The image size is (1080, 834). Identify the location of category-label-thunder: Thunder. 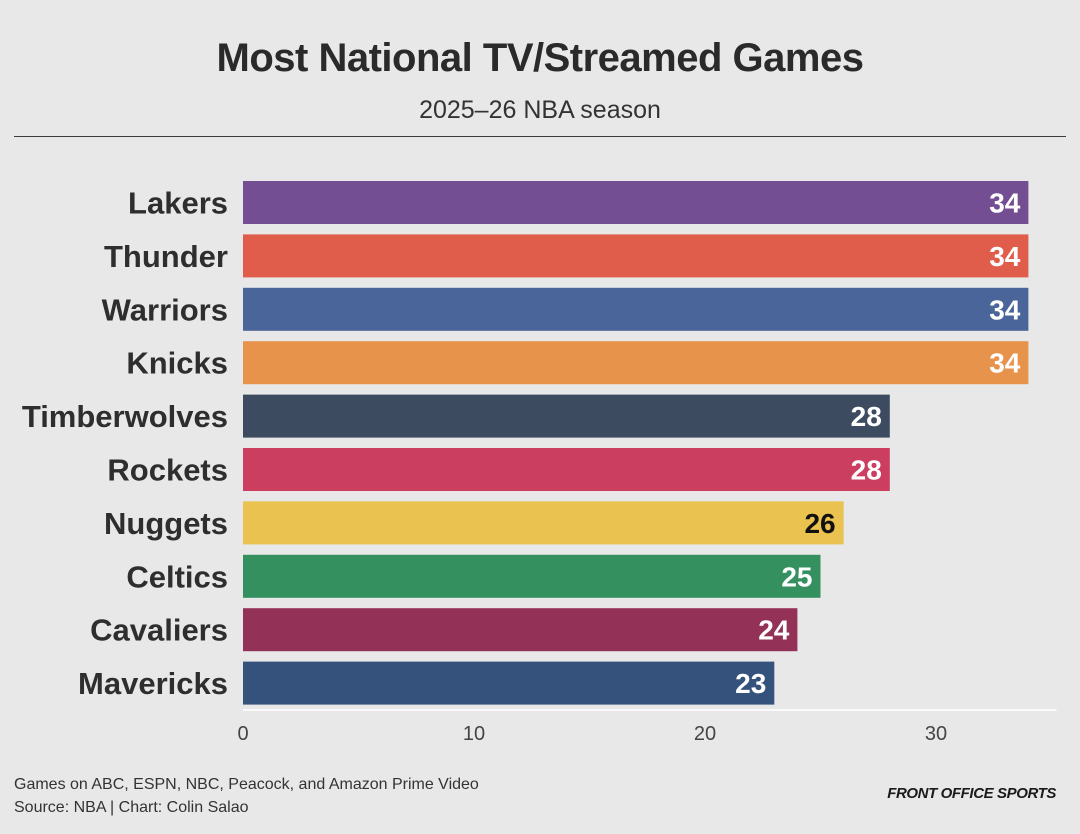
(166, 256).